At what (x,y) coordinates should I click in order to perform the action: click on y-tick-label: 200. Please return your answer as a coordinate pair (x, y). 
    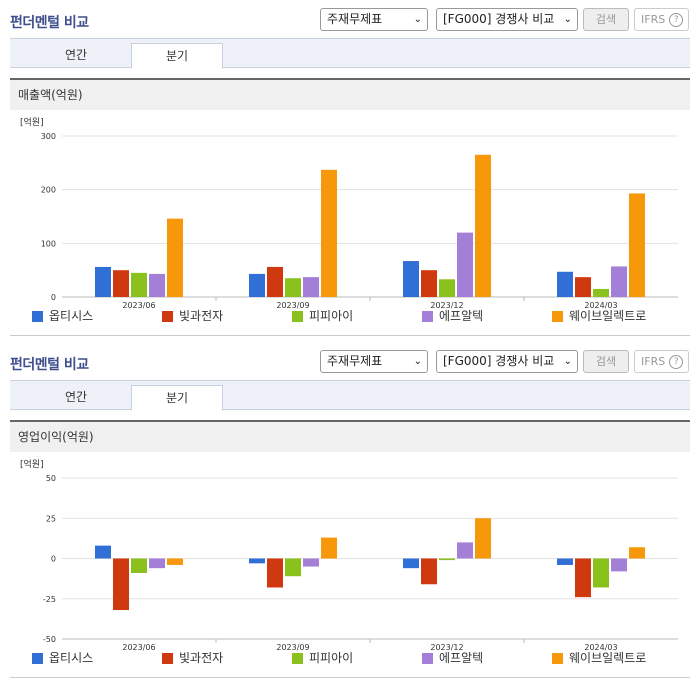
    Looking at the image, I should click on (48, 190).